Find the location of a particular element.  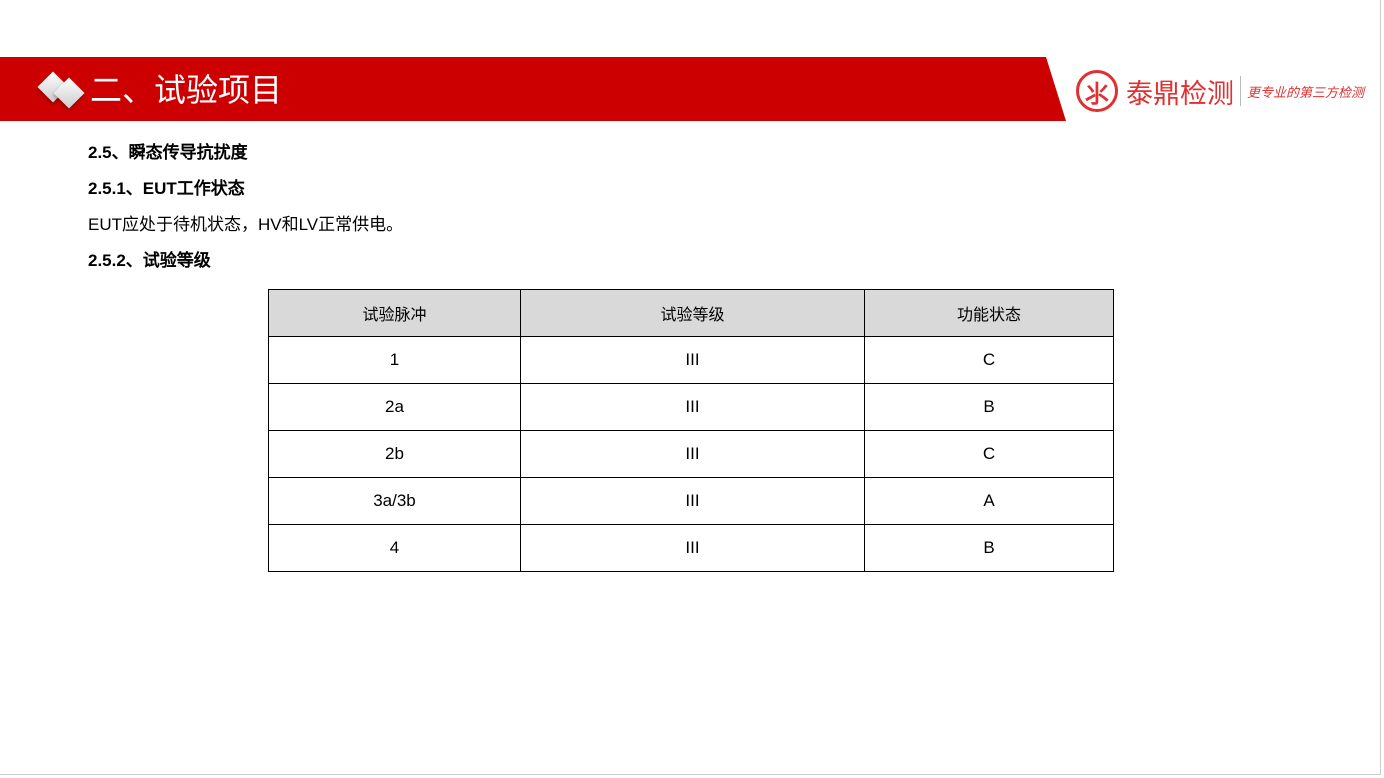

divider is located at coordinates (1240, 91).